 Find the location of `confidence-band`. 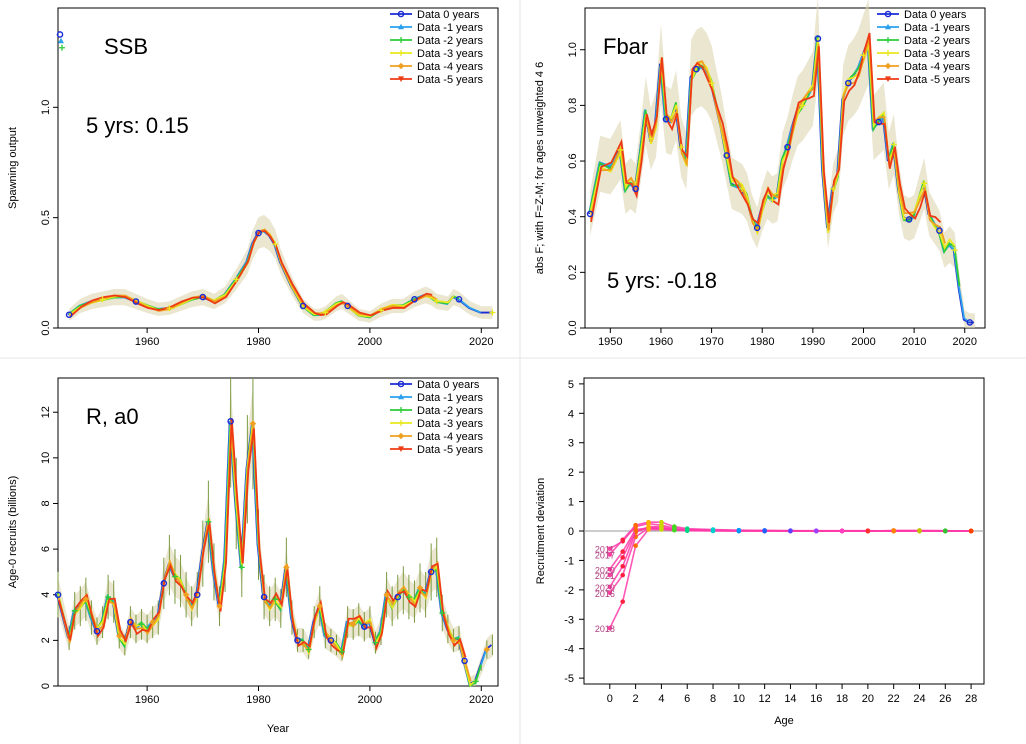

confidence-band is located at coordinates (281, 268).